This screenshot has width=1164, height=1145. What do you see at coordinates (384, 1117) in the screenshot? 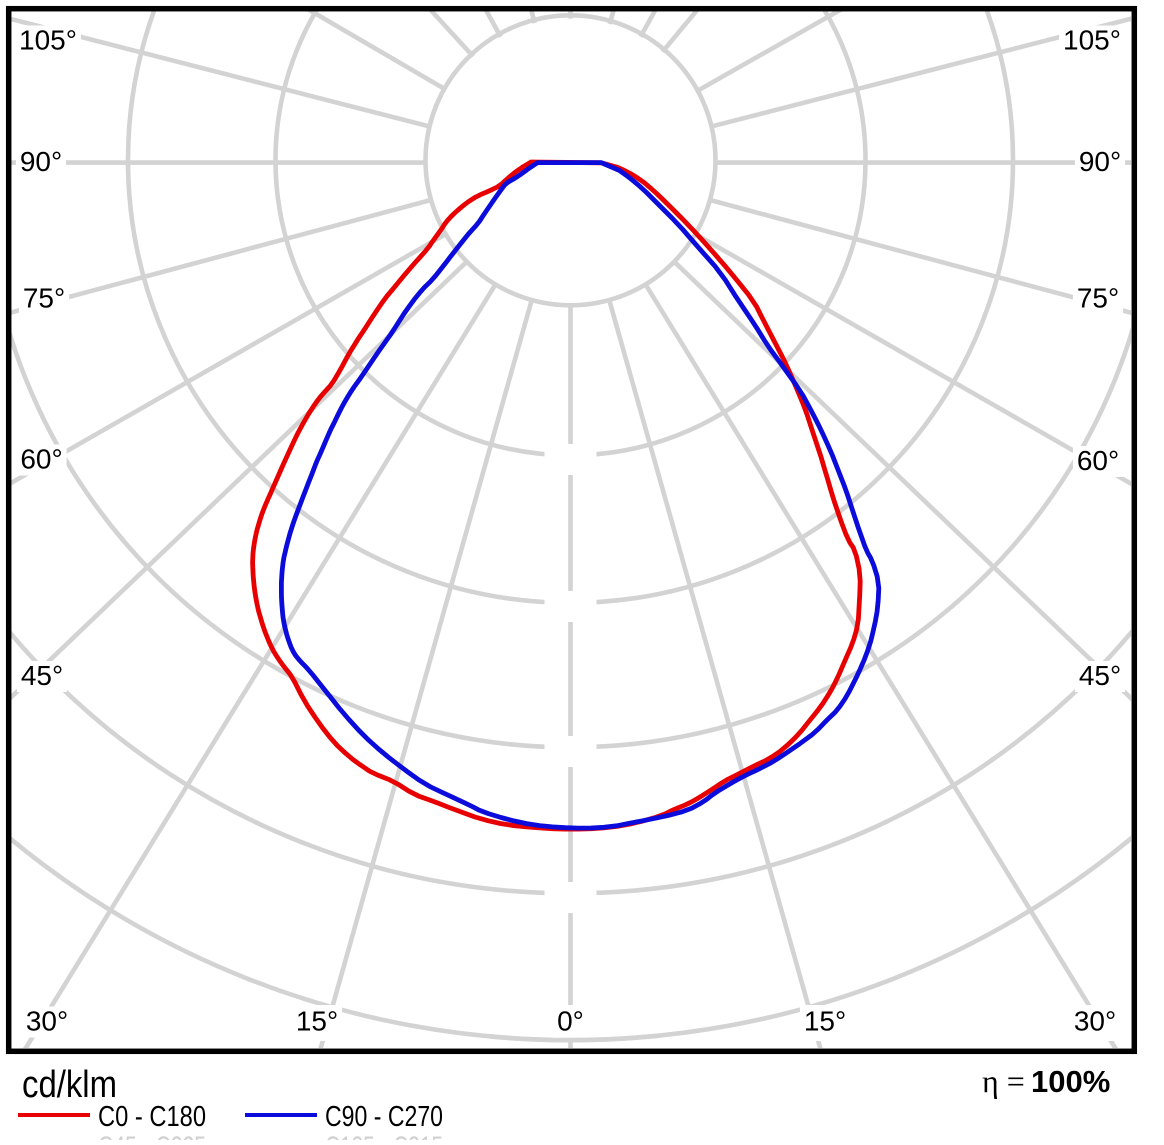
I see `svg-text: C90 - C270` at bounding box center [384, 1117].